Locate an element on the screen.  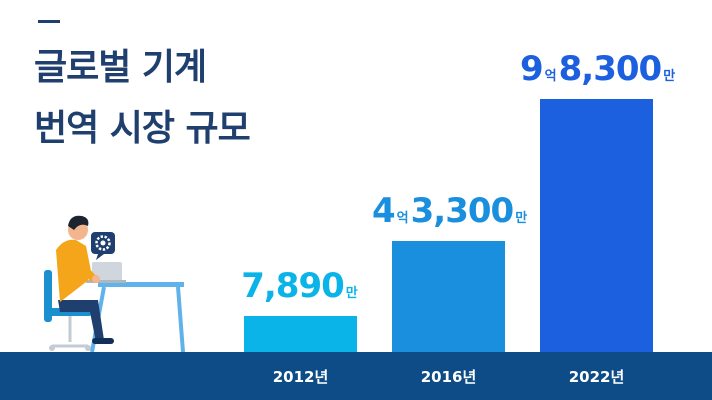
bar-value-label: 7,890 만 is located at coordinates (300, 286).